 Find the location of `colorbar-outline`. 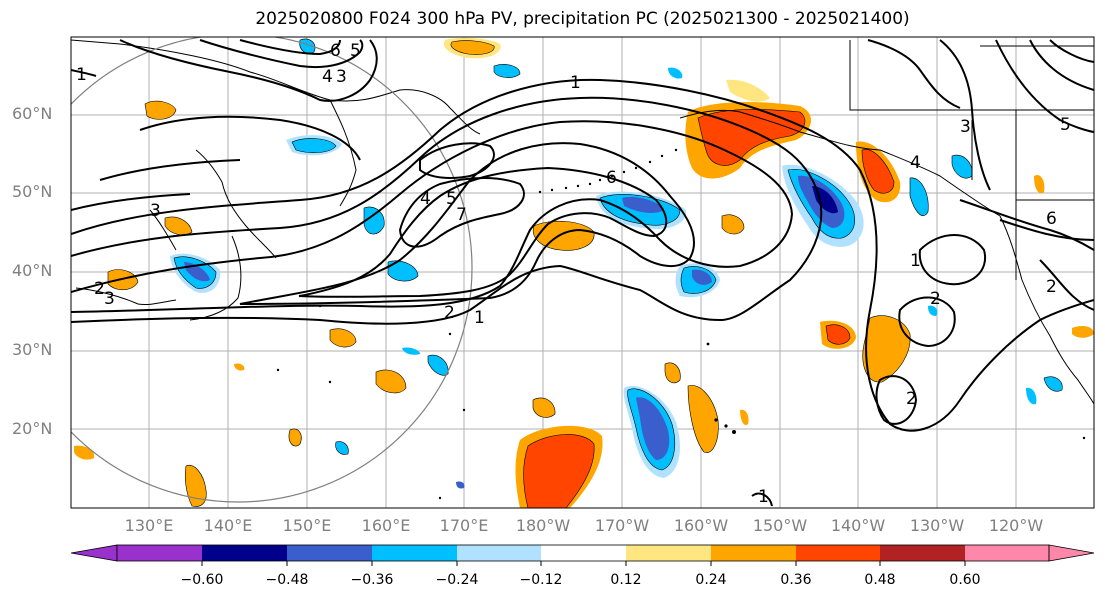

colorbar-outline is located at coordinates (583, 553).